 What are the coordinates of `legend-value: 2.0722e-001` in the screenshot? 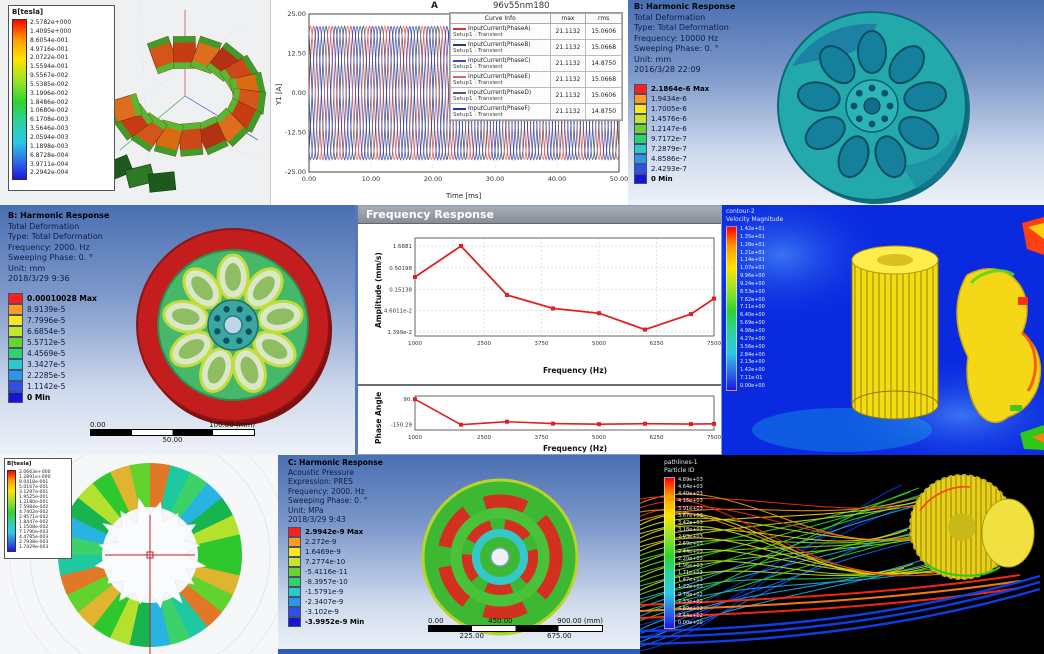 It's located at (49, 58).